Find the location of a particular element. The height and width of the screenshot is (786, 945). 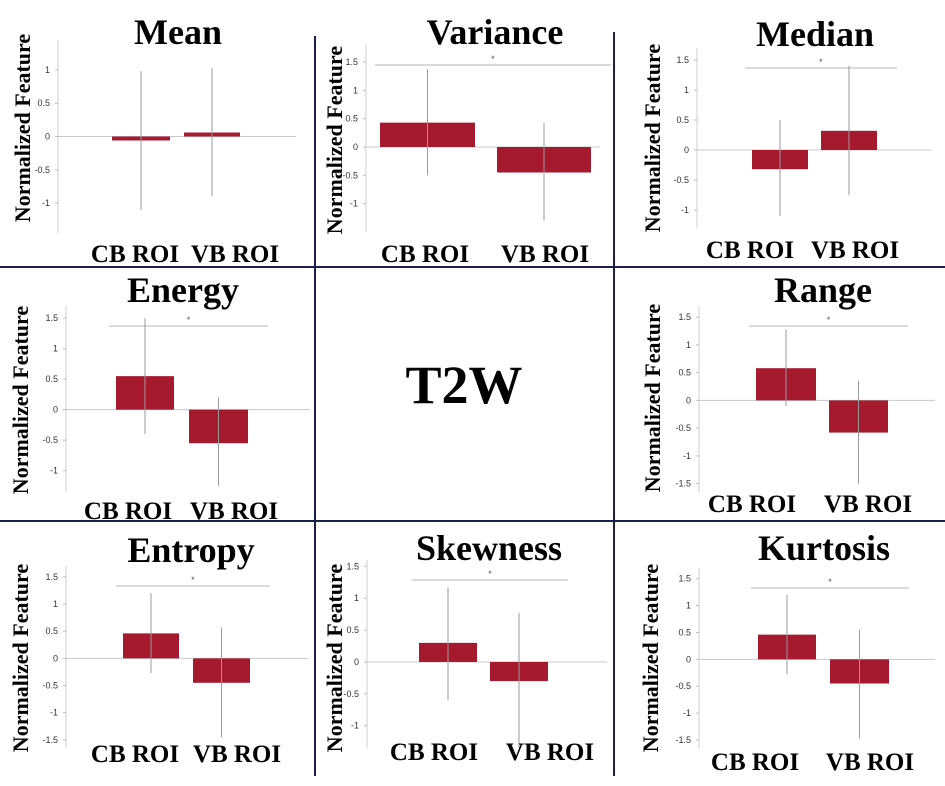

chart-title: Mean is located at coordinates (178, 32).